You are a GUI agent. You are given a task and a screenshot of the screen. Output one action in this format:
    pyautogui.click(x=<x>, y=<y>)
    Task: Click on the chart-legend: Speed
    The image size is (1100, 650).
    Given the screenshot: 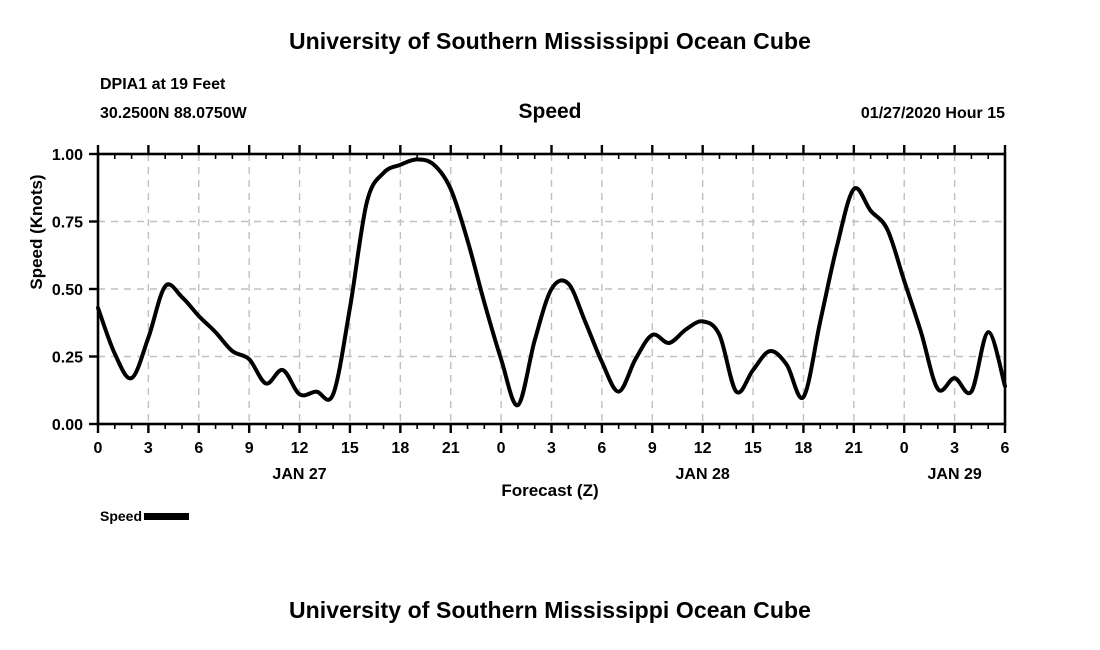 What is the action you would take?
    pyautogui.click(x=145, y=516)
    